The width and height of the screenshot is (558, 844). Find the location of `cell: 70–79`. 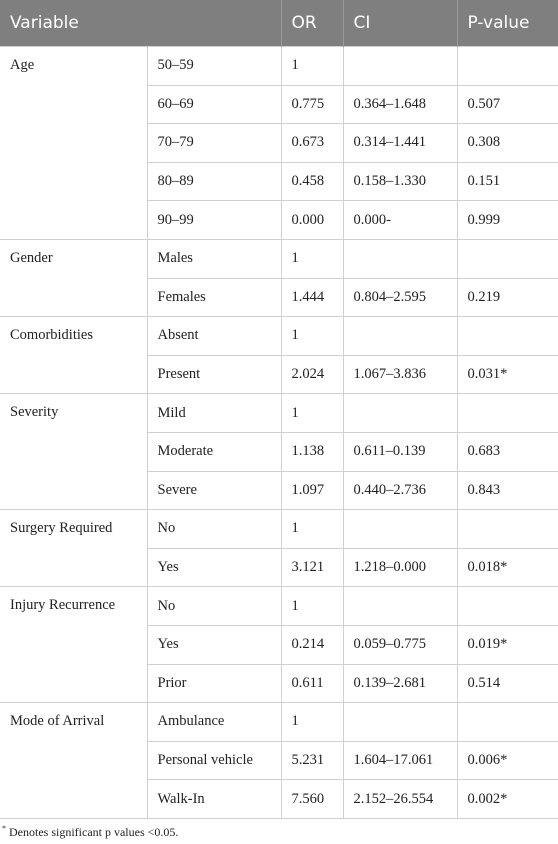

cell: 70–79 is located at coordinates (214, 143).